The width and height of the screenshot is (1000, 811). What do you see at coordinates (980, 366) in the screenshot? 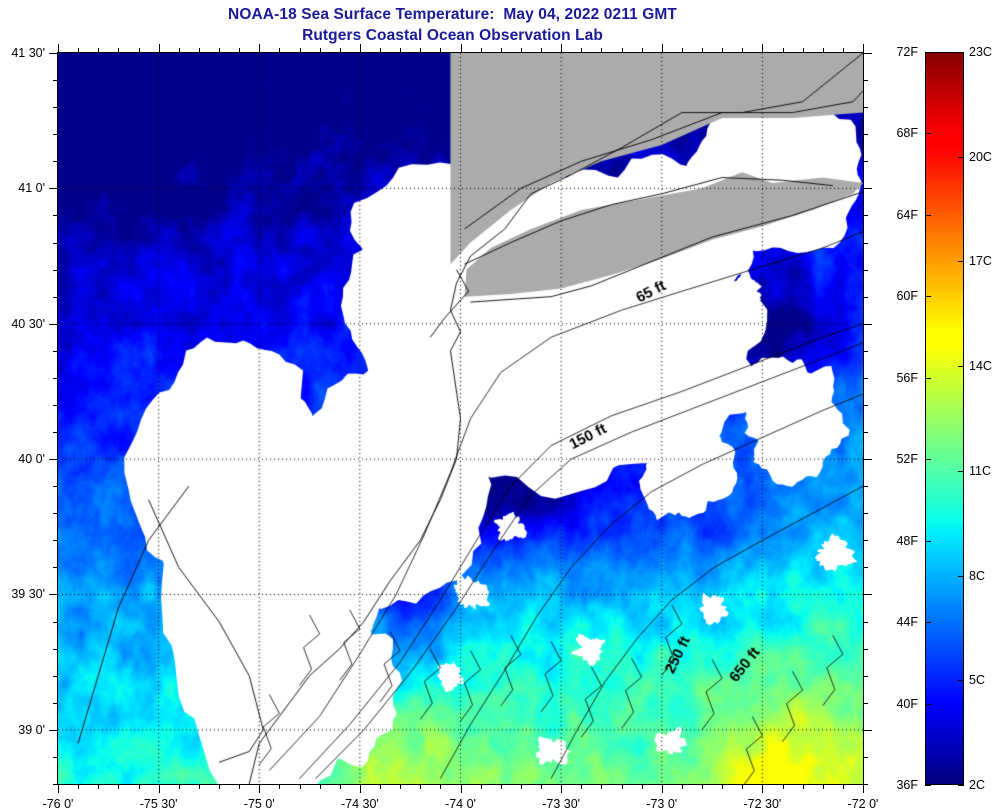
I see `colorbar-label-c: 14C` at bounding box center [980, 366].